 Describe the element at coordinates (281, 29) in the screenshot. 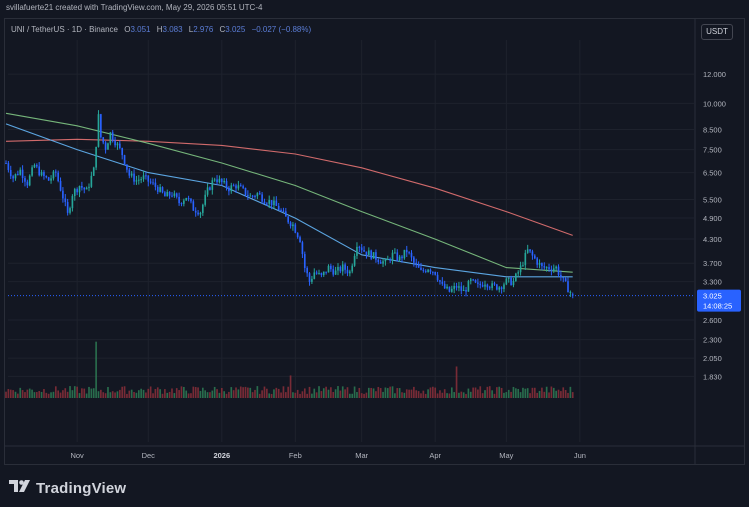

I see `change-value: −0.027 (−0.88%)` at that location.